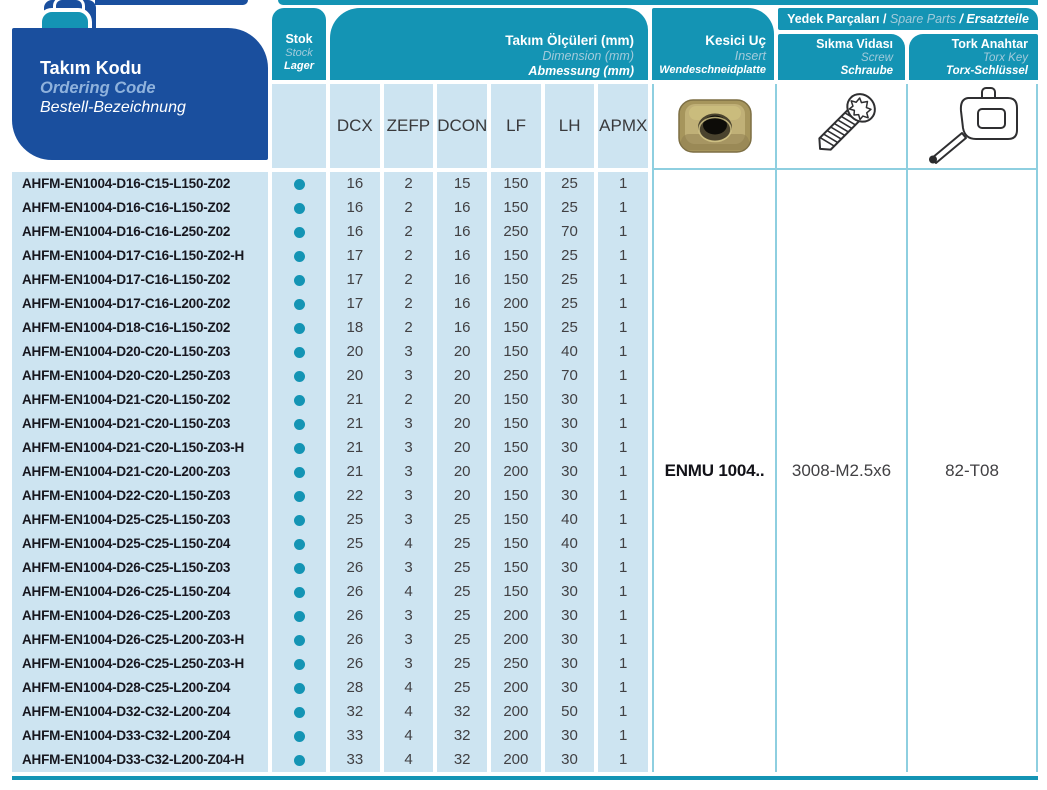 This screenshot has width=1047, height=790. What do you see at coordinates (994, 19) in the screenshot?
I see `spare-parts-label-de: / Ersatzteile` at bounding box center [994, 19].